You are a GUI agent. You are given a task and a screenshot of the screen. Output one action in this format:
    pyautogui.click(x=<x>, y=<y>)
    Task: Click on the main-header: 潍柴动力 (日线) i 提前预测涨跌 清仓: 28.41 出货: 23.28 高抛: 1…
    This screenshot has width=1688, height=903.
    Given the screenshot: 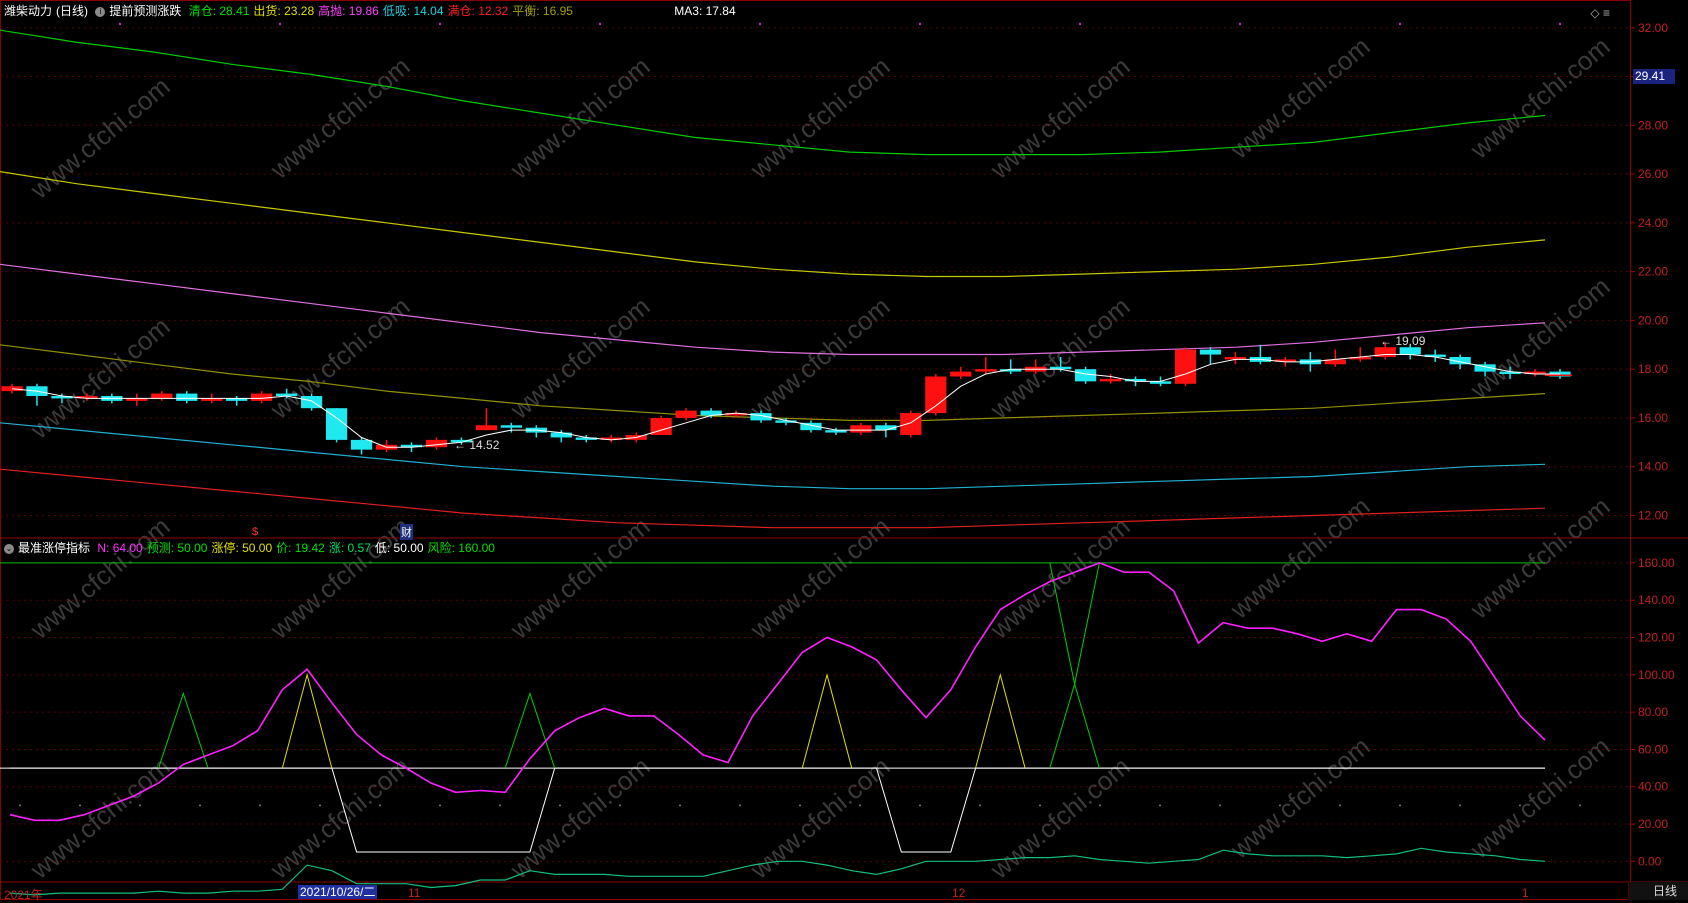 What is the action you would take?
    pyautogui.click(x=372, y=11)
    